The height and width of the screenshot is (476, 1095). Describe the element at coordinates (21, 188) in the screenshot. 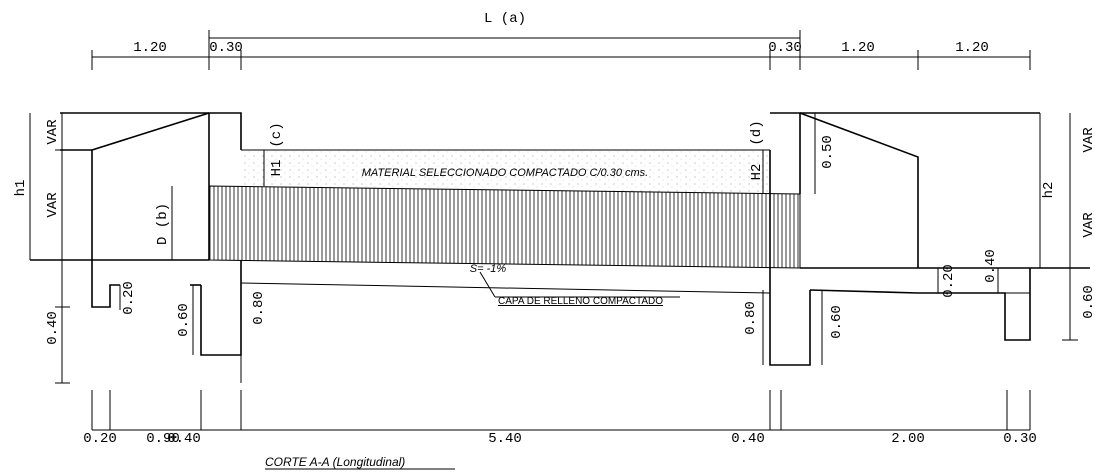

I see `dim: h1` at that location.